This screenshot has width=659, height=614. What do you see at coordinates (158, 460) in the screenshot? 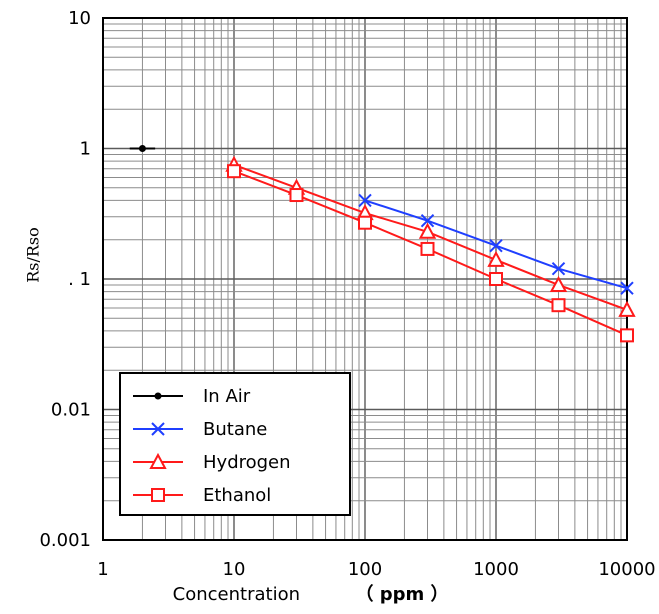
I see `legend-marker-hydrogen` at bounding box center [158, 460].